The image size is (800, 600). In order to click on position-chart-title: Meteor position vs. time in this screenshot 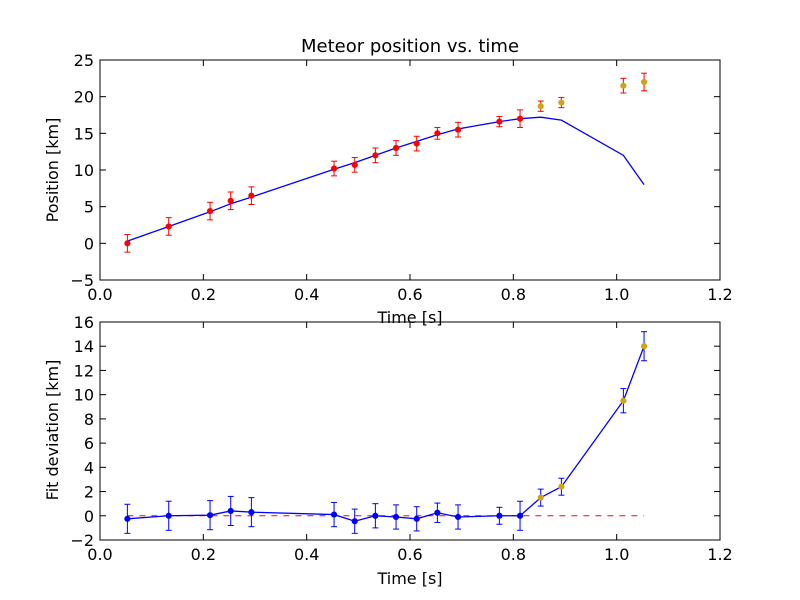, I will do `click(410, 46)`.